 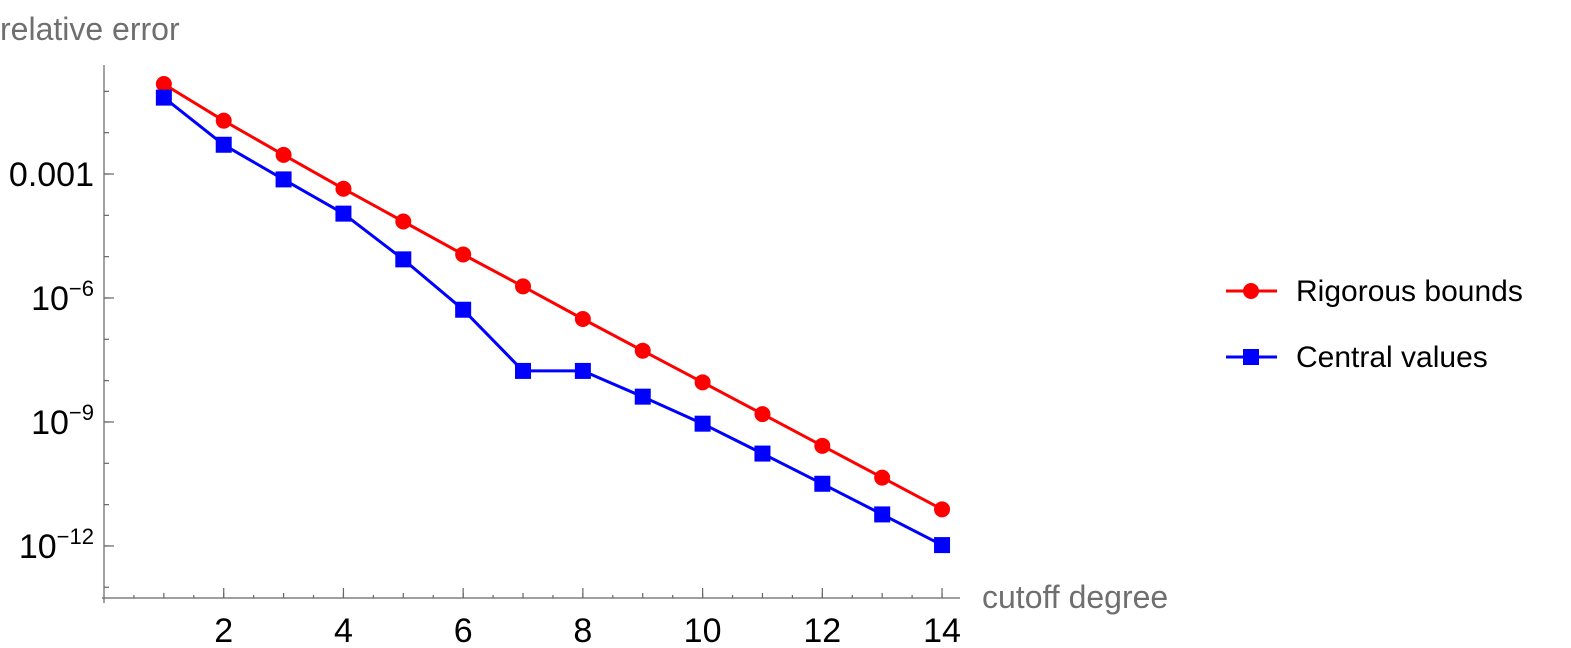 I want to click on x-tick-label: 6, so click(x=463, y=630).